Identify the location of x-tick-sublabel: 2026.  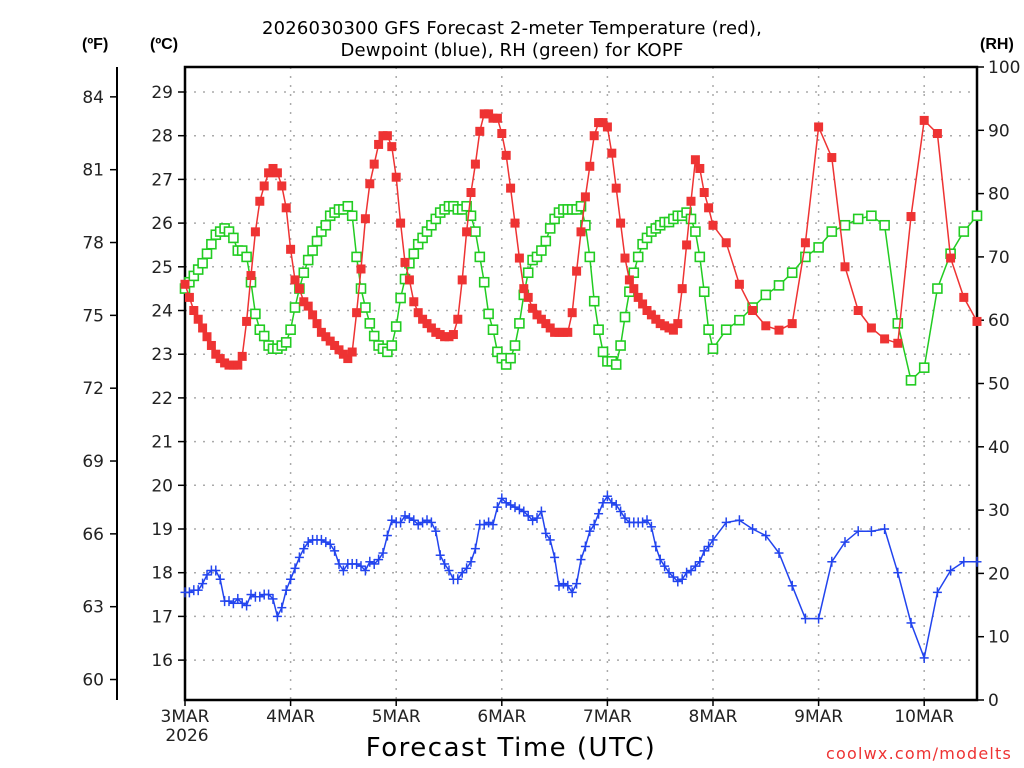
(186, 736).